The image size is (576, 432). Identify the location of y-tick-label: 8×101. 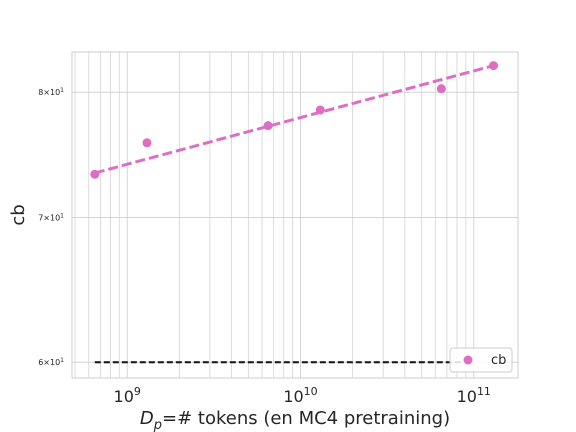
(51, 92).